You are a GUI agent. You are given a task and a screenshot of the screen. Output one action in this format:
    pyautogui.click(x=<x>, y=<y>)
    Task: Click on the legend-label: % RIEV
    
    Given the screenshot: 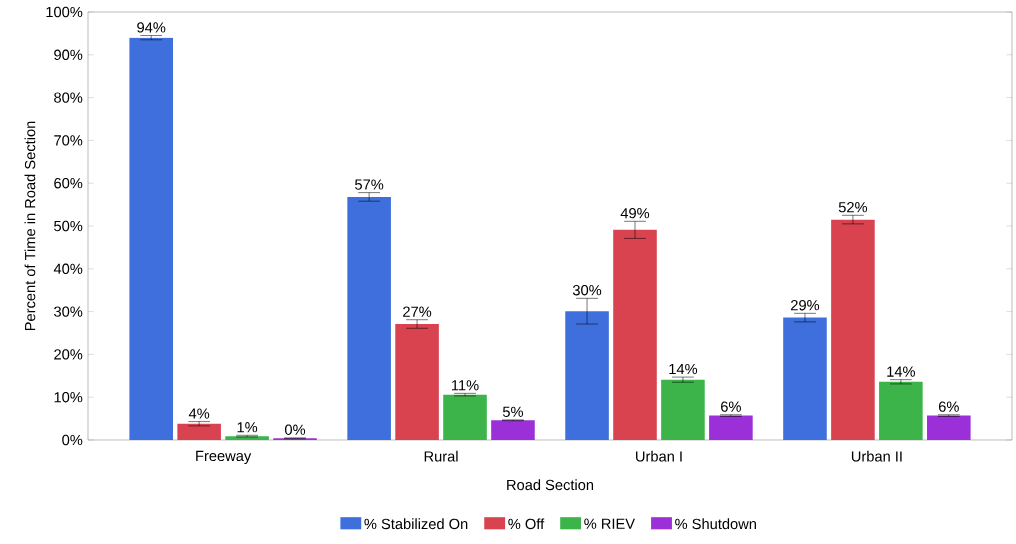 What is the action you would take?
    pyautogui.click(x=609, y=523)
    